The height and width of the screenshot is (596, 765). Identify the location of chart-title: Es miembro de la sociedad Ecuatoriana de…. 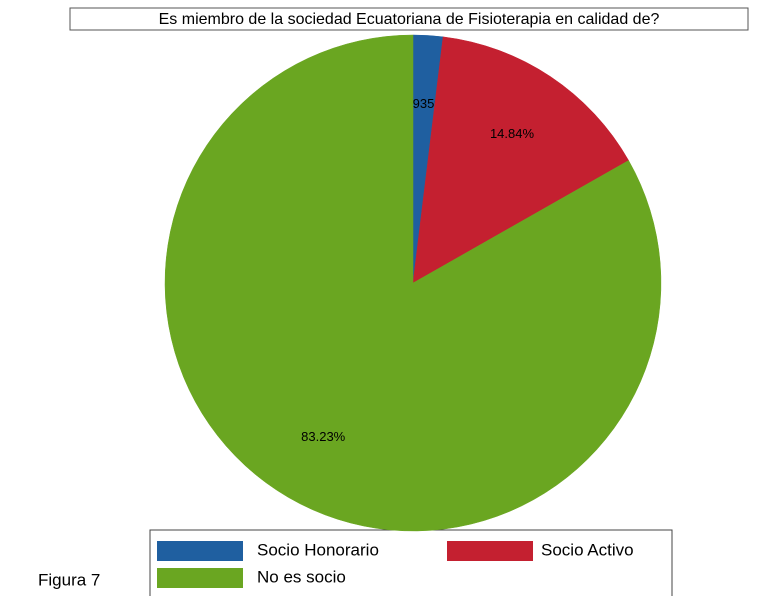
(409, 19).